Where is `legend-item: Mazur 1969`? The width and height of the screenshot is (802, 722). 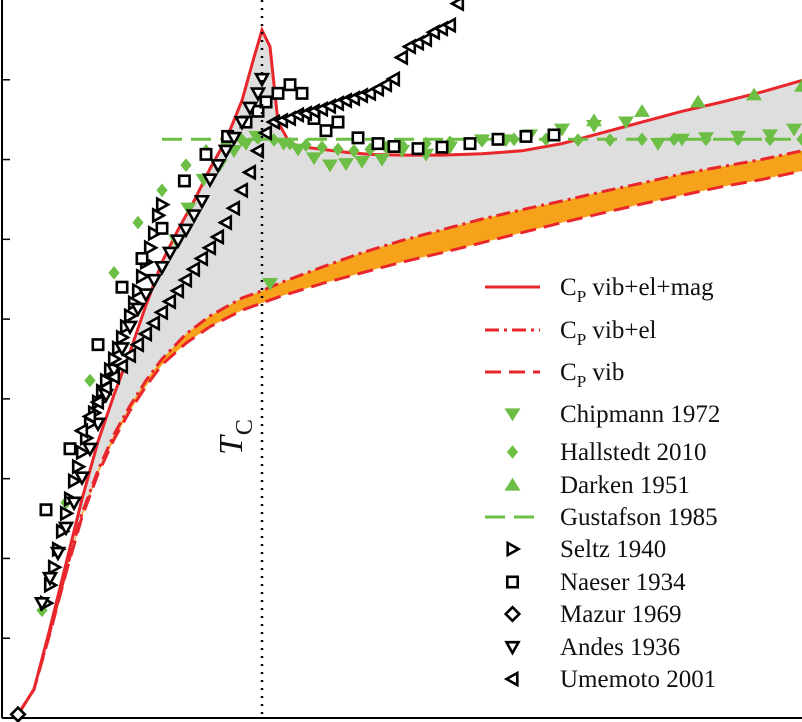
legend-item: Mazur 1969 is located at coordinates (592, 614).